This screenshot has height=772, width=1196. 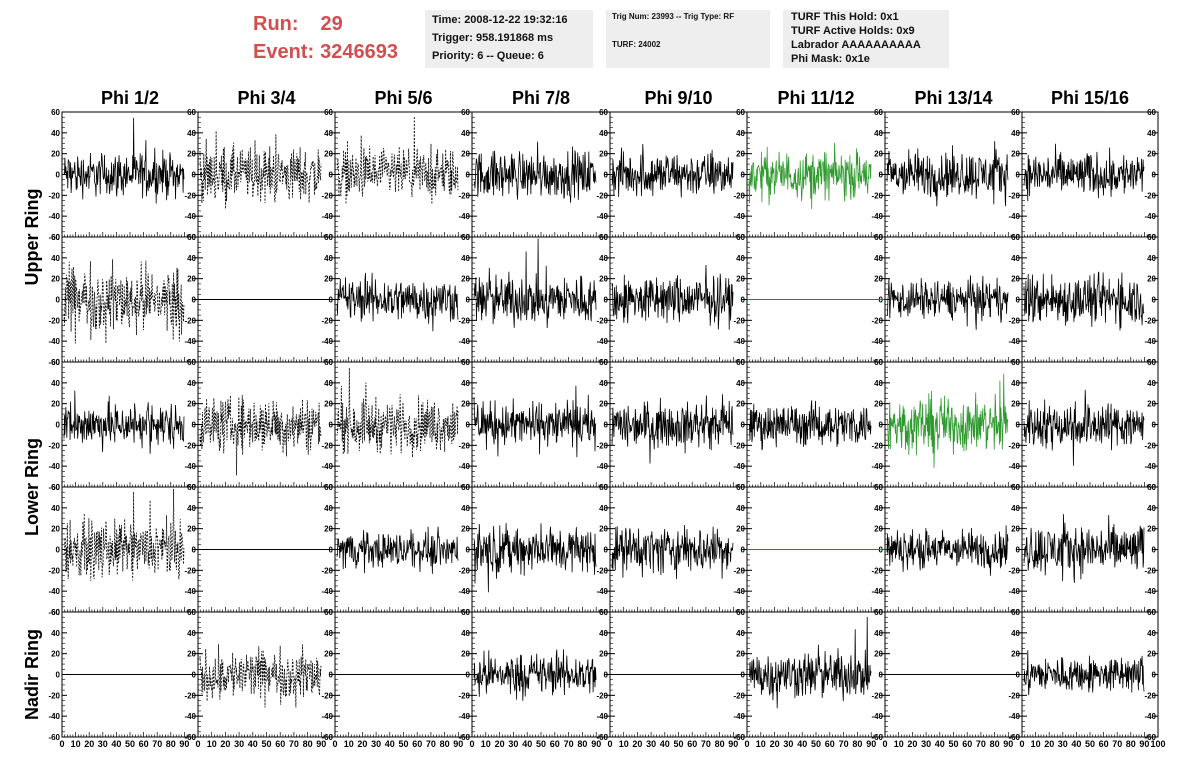 What do you see at coordinates (673, 16) in the screenshot?
I see `trig-num-text: Trig Num: 23993 -- Trig Type: RF` at bounding box center [673, 16].